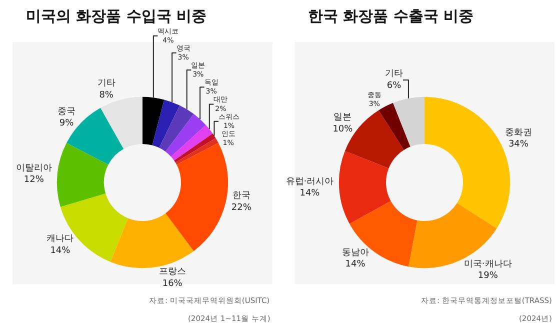  What do you see at coordinates (67, 111) in the screenshot?
I see `slice-label: 중국` at bounding box center [67, 111].